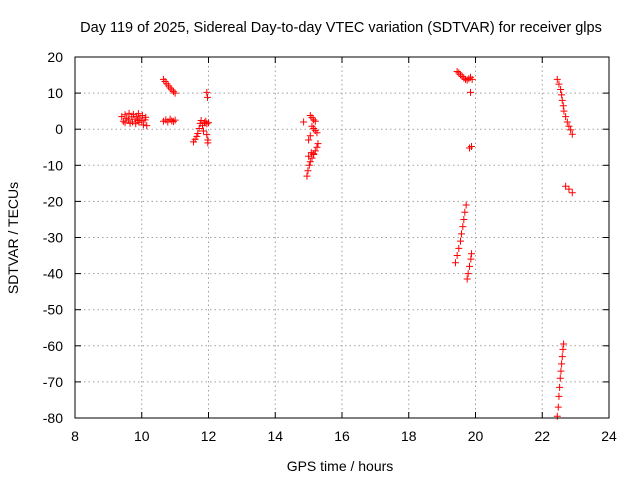 This screenshot has width=640, height=480. Describe the element at coordinates (53, 382) in the screenshot. I see `y-tick-label: -70` at that location.